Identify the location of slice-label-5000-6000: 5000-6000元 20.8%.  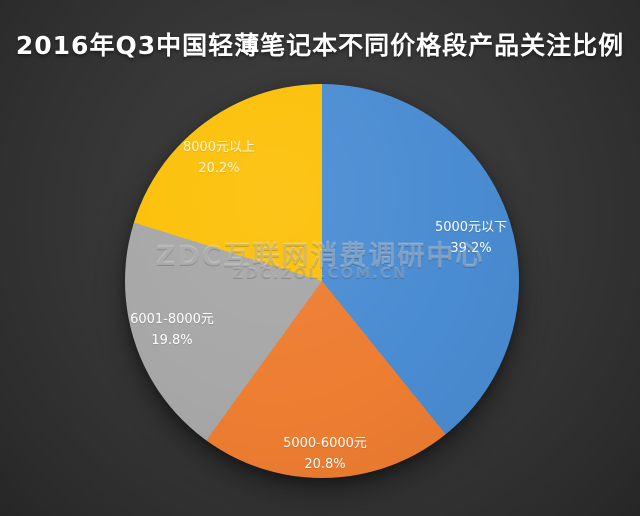
(325, 454).